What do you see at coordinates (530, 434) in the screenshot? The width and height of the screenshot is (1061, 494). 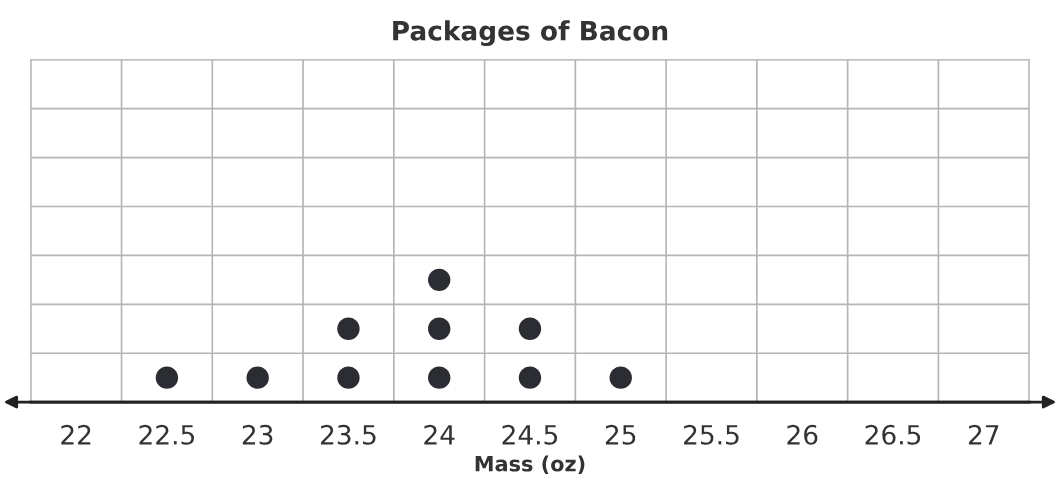 I see `x-tick-label: 24.5` at bounding box center [530, 434].